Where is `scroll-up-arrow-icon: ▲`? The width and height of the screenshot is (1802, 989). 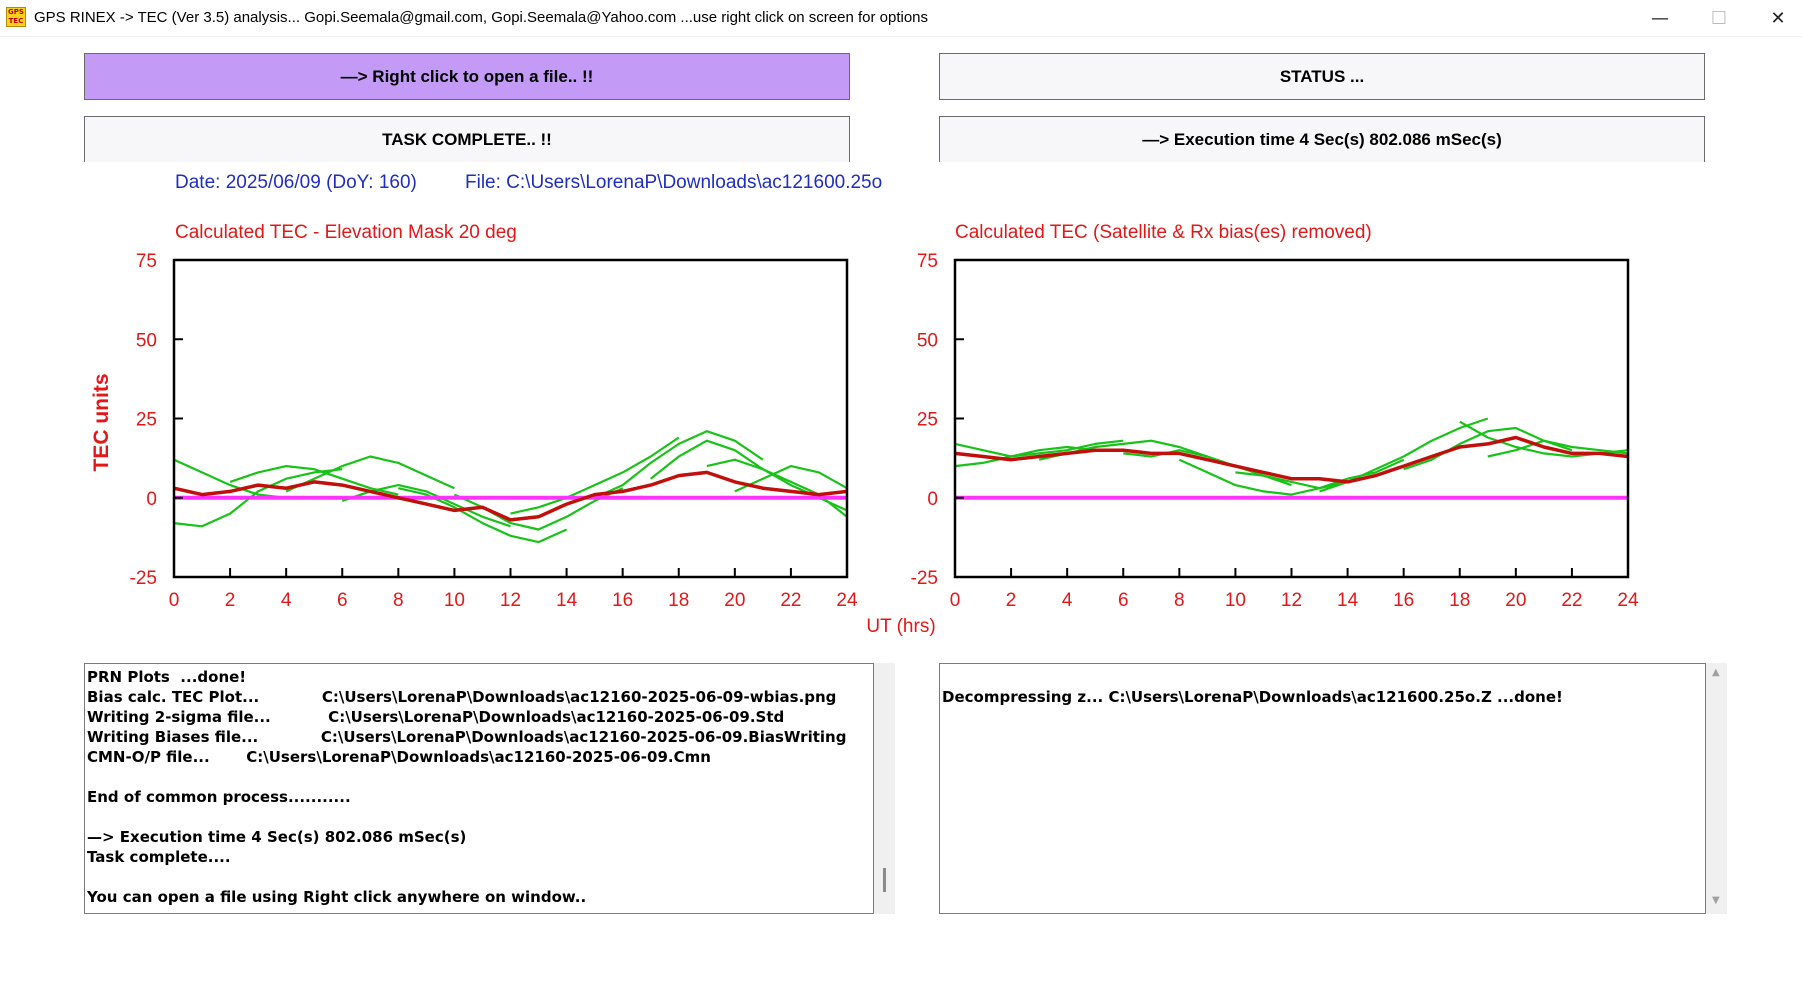 scroll-up-arrow-icon: ▲ is located at coordinates (1716, 672).